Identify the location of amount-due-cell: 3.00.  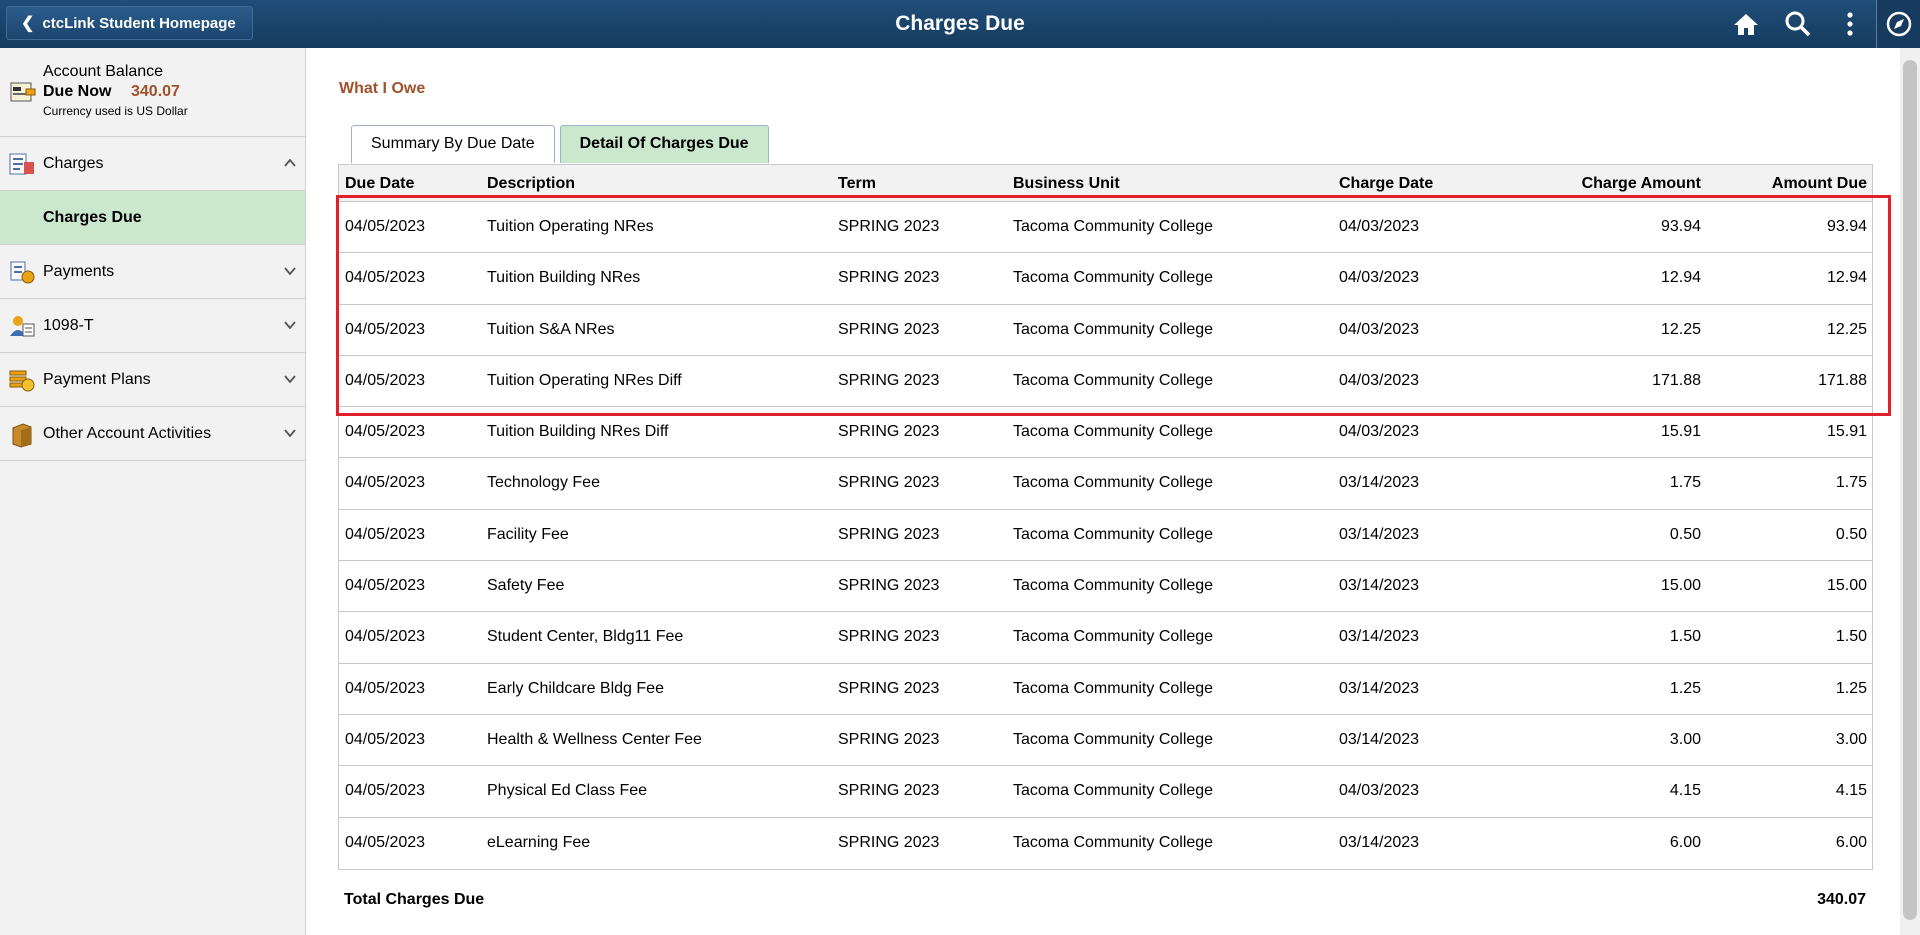
(1851, 739).